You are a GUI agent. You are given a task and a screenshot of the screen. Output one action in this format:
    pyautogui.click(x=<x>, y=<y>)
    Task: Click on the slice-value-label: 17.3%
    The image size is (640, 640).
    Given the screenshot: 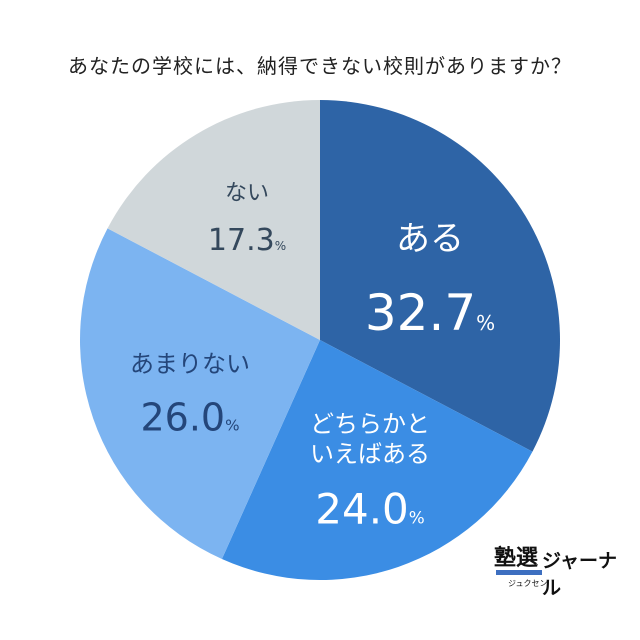 What is the action you would take?
    pyautogui.click(x=247, y=240)
    